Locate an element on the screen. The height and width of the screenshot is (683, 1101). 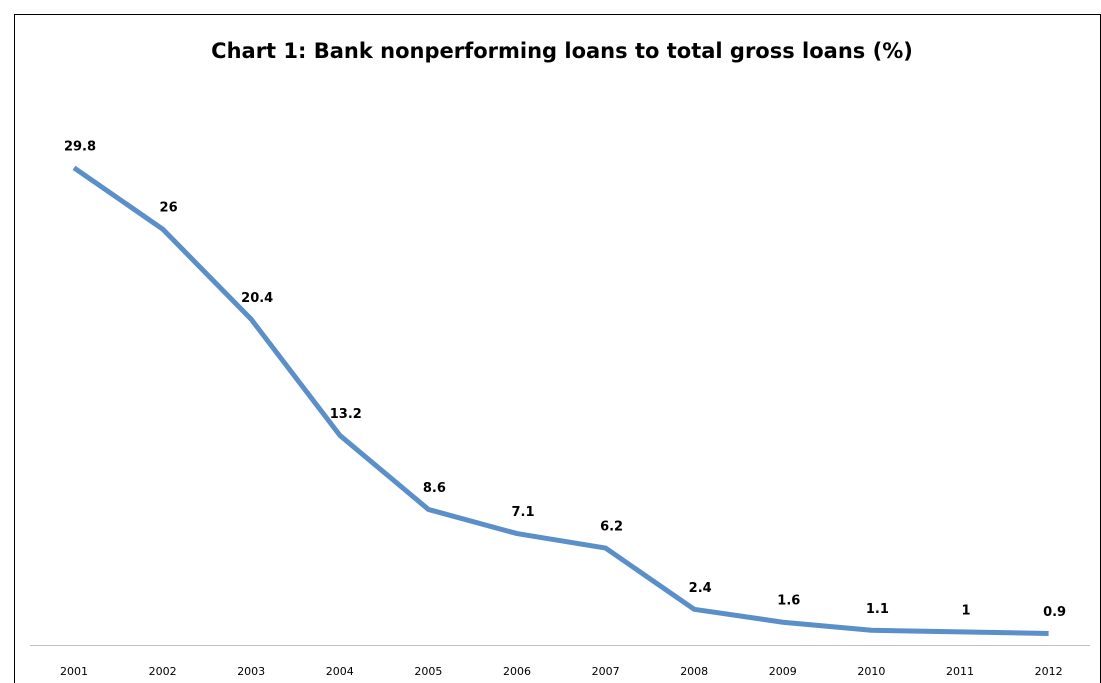
x-tick-label: 2005 is located at coordinates (428, 671).